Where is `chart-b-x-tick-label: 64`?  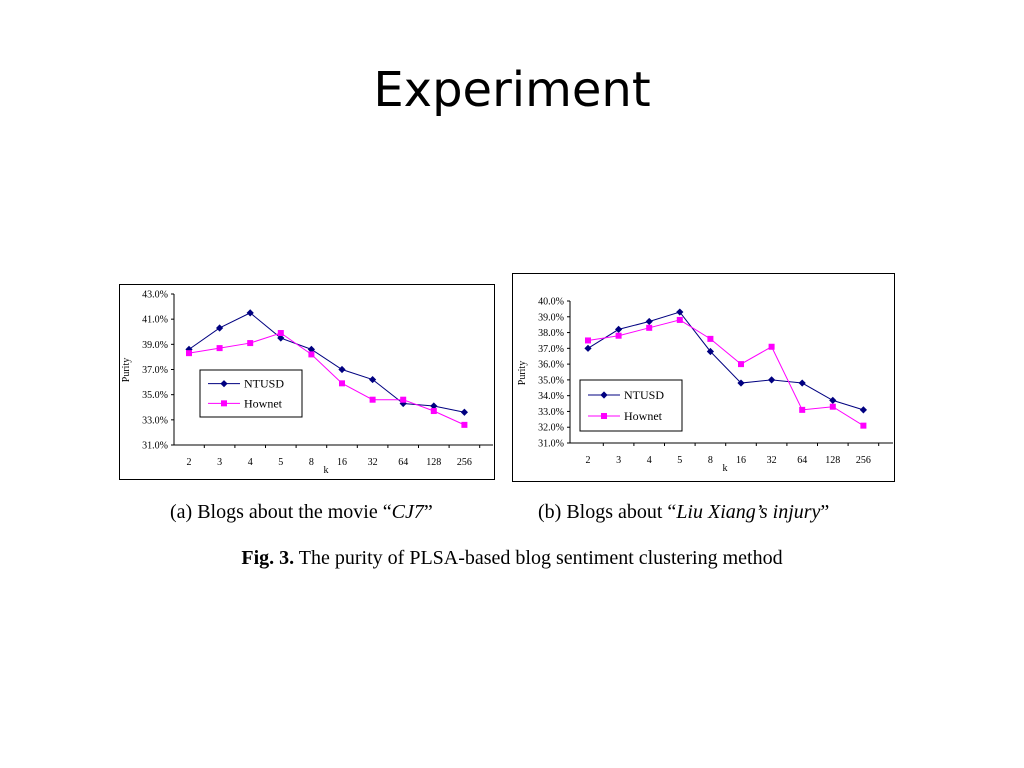
chart-b-x-tick-label: 64 is located at coordinates (802, 460).